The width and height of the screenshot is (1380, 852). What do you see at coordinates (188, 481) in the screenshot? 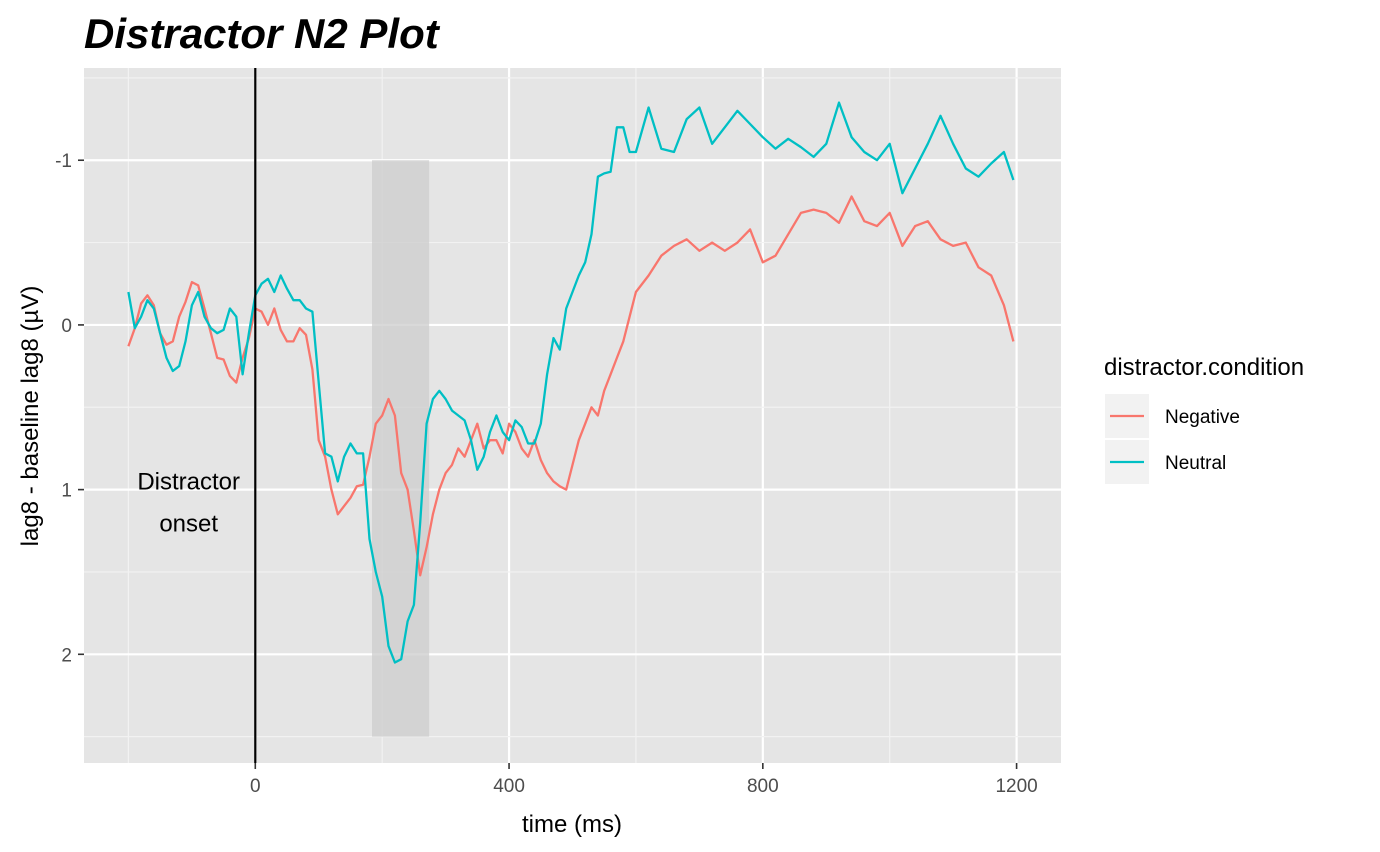
I see `annotation-line: Distractor` at bounding box center [188, 481].